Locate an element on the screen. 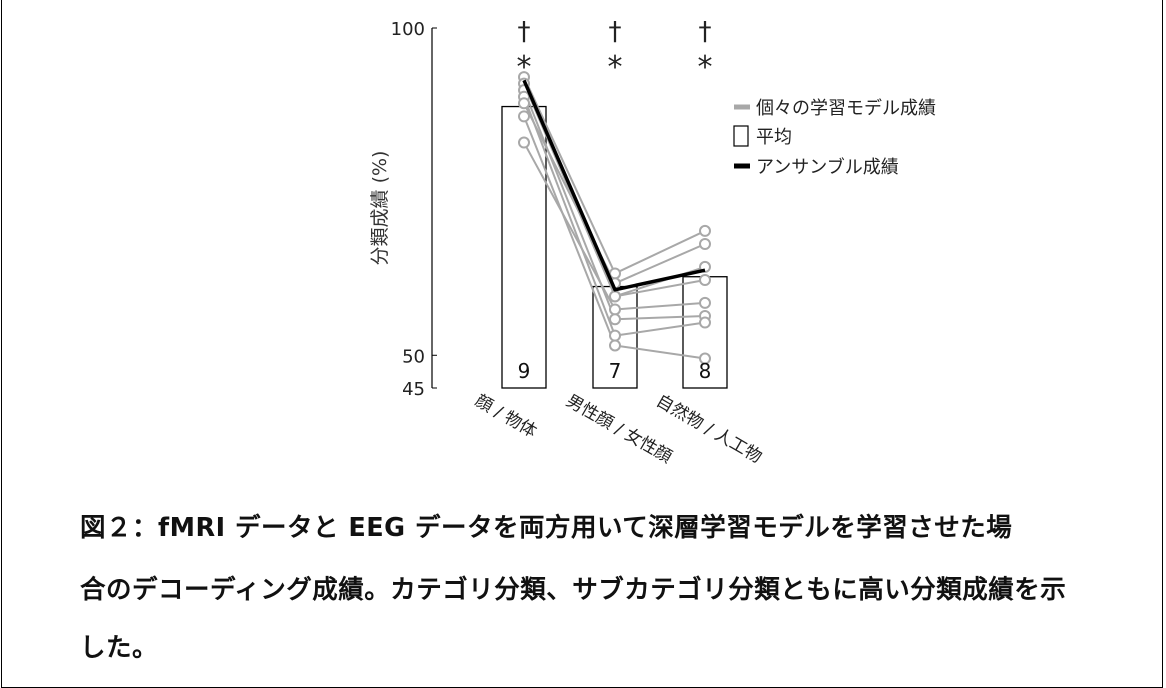 This screenshot has height=688, width=1166. y-axis-label: 分類成績 (%) is located at coordinates (380, 208).